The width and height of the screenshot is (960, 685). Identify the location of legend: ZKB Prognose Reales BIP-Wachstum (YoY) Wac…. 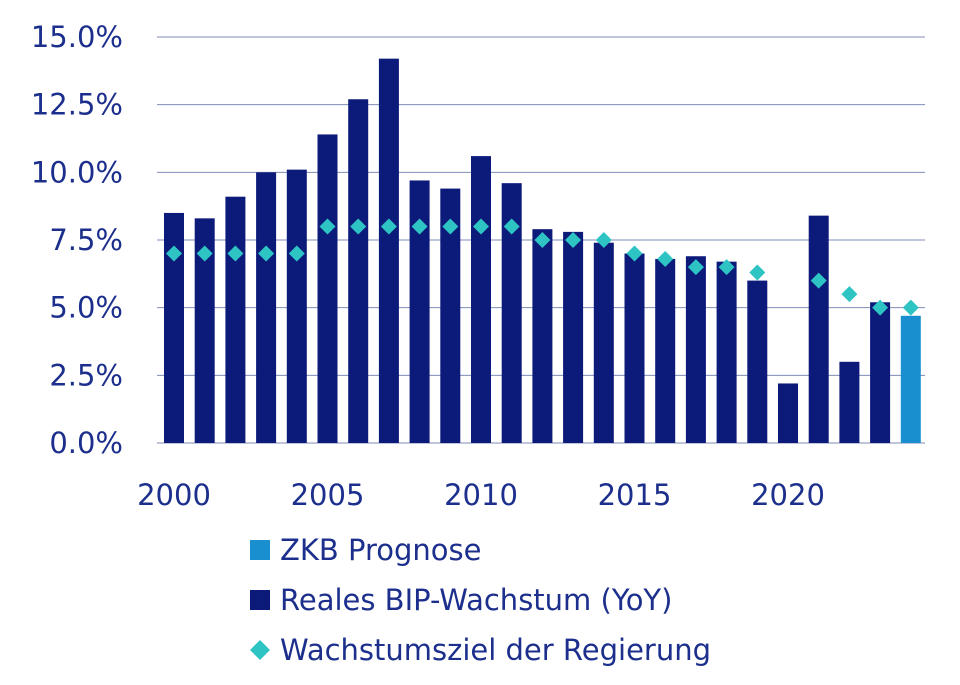
(480, 600).